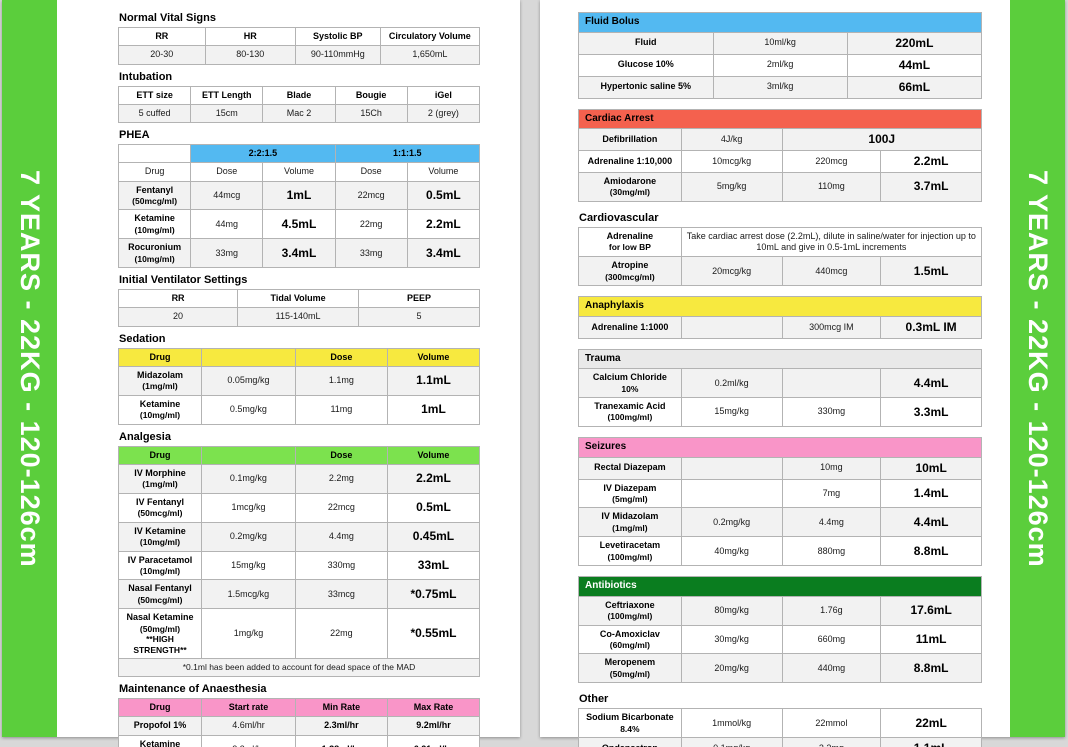 This screenshot has width=1068, height=747. I want to click on table-cell: 22mcg, so click(371, 195).